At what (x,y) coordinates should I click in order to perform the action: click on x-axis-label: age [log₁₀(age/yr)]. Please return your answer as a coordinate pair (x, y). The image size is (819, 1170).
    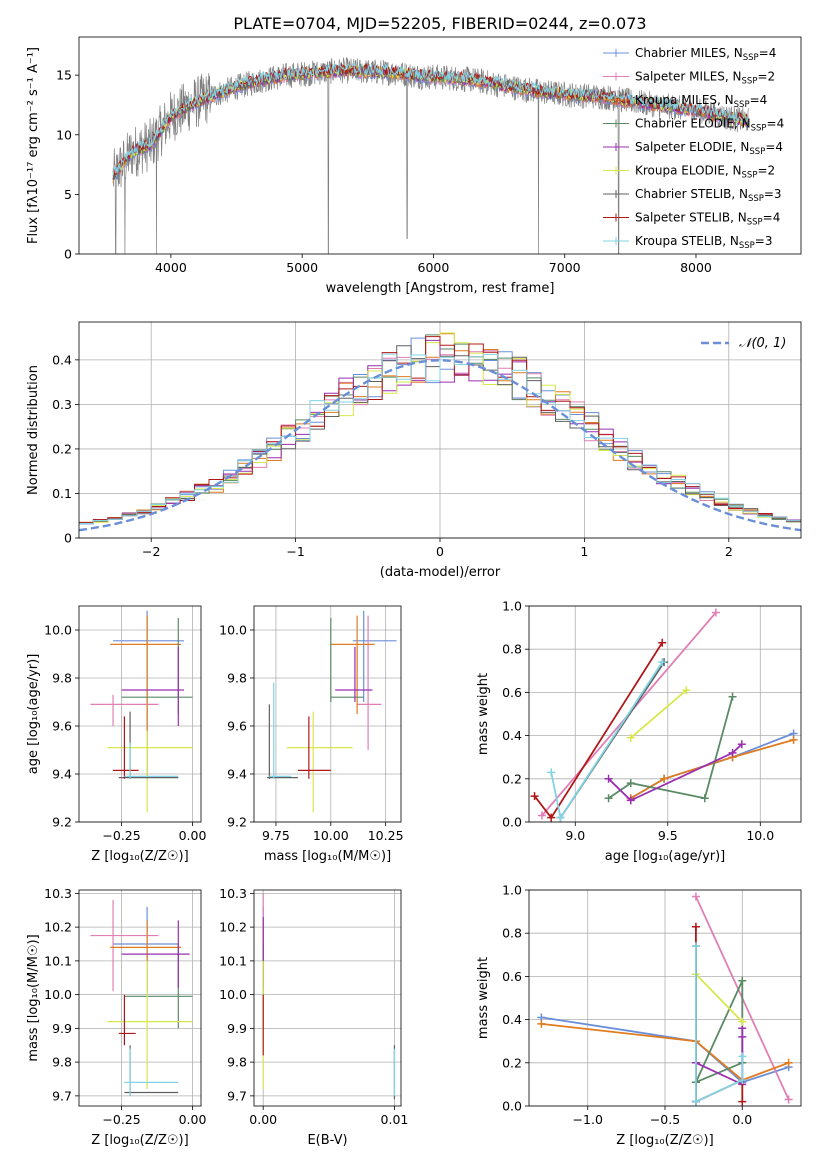
    Looking at the image, I should click on (665, 856).